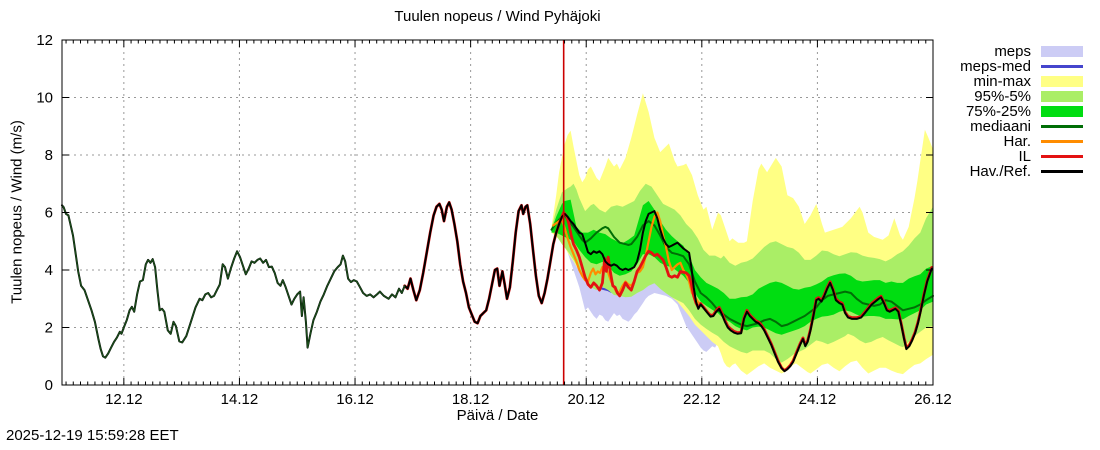 This screenshot has width=1100, height=450. I want to click on legend-item-95-5-: 95%-5%, so click(1021, 96).